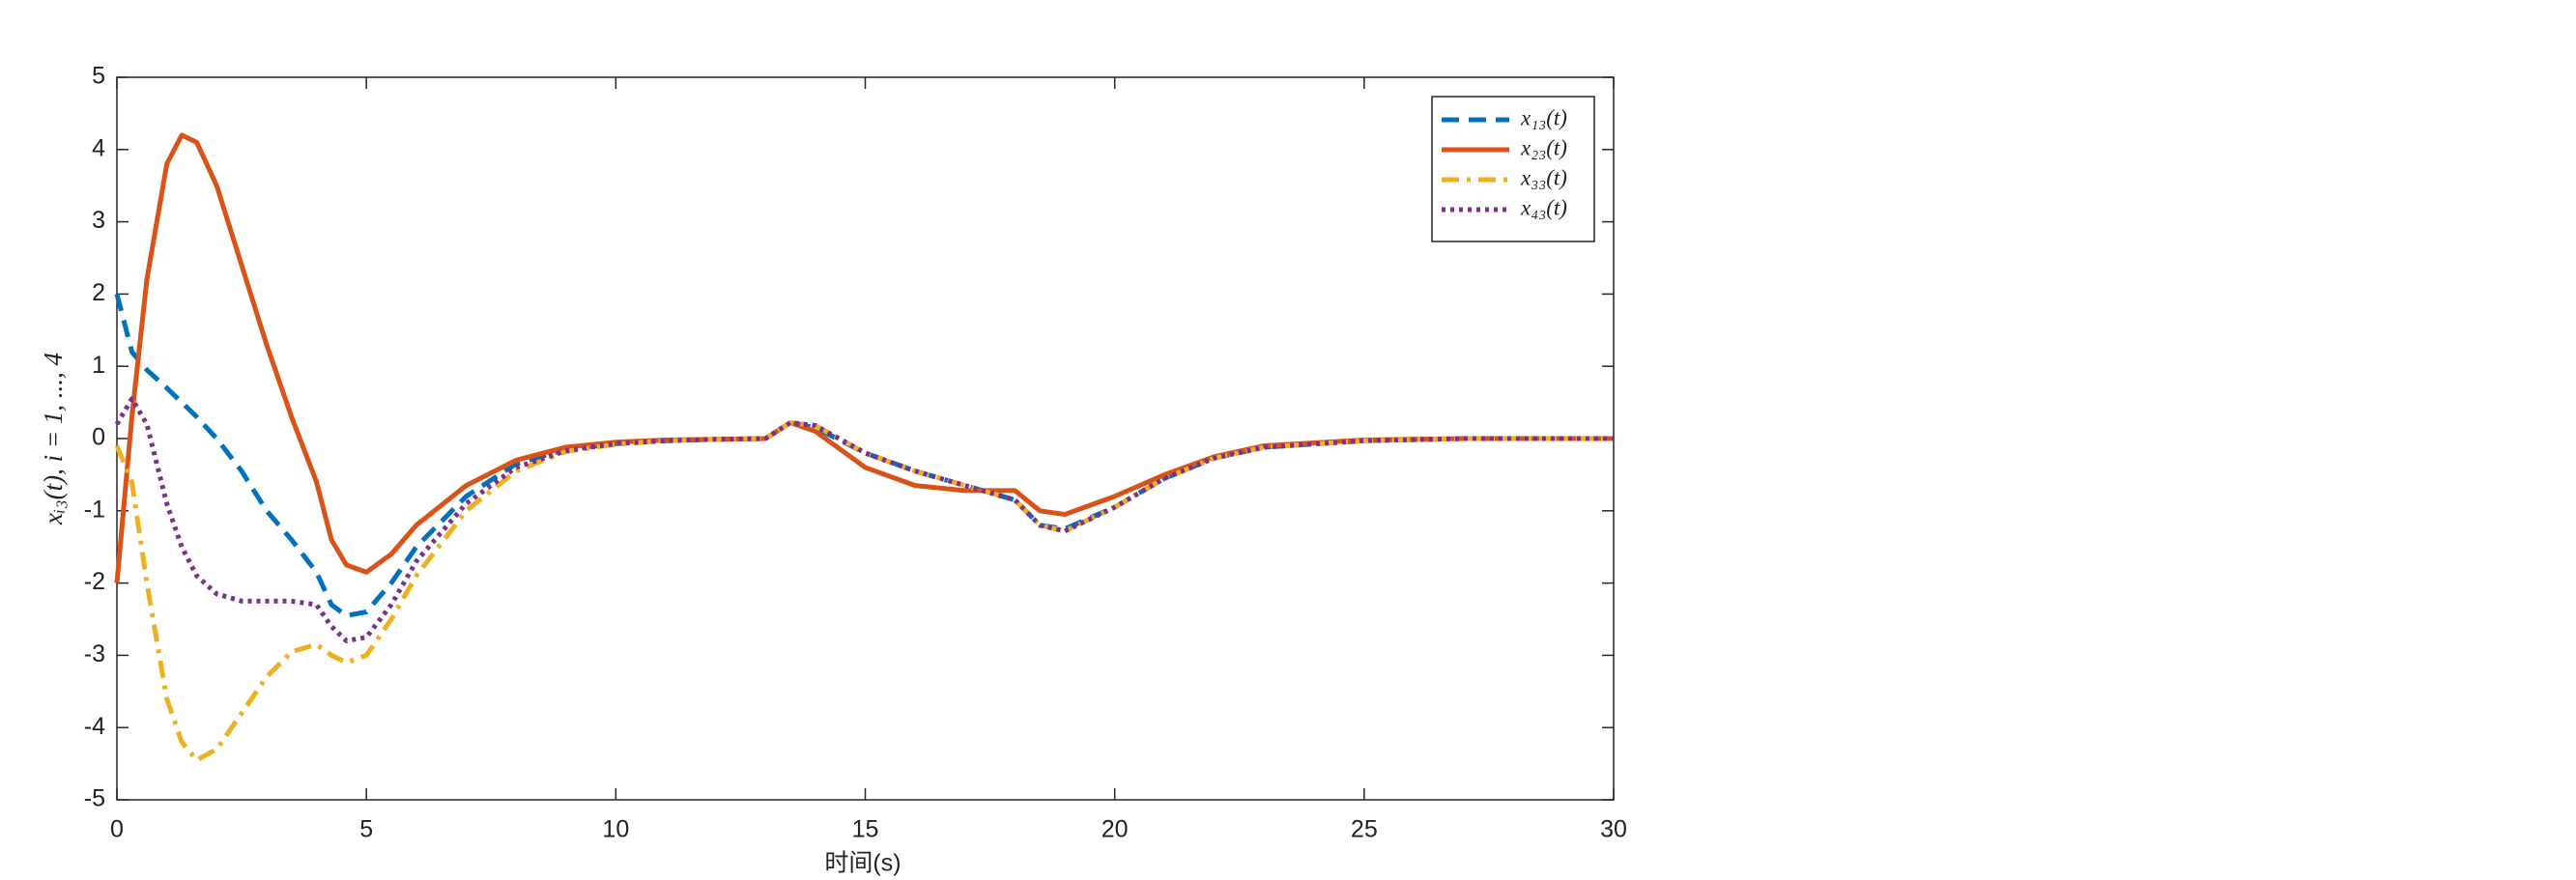 This screenshot has height=880, width=2576. I want to click on x-tick-label: 5, so click(366, 829).